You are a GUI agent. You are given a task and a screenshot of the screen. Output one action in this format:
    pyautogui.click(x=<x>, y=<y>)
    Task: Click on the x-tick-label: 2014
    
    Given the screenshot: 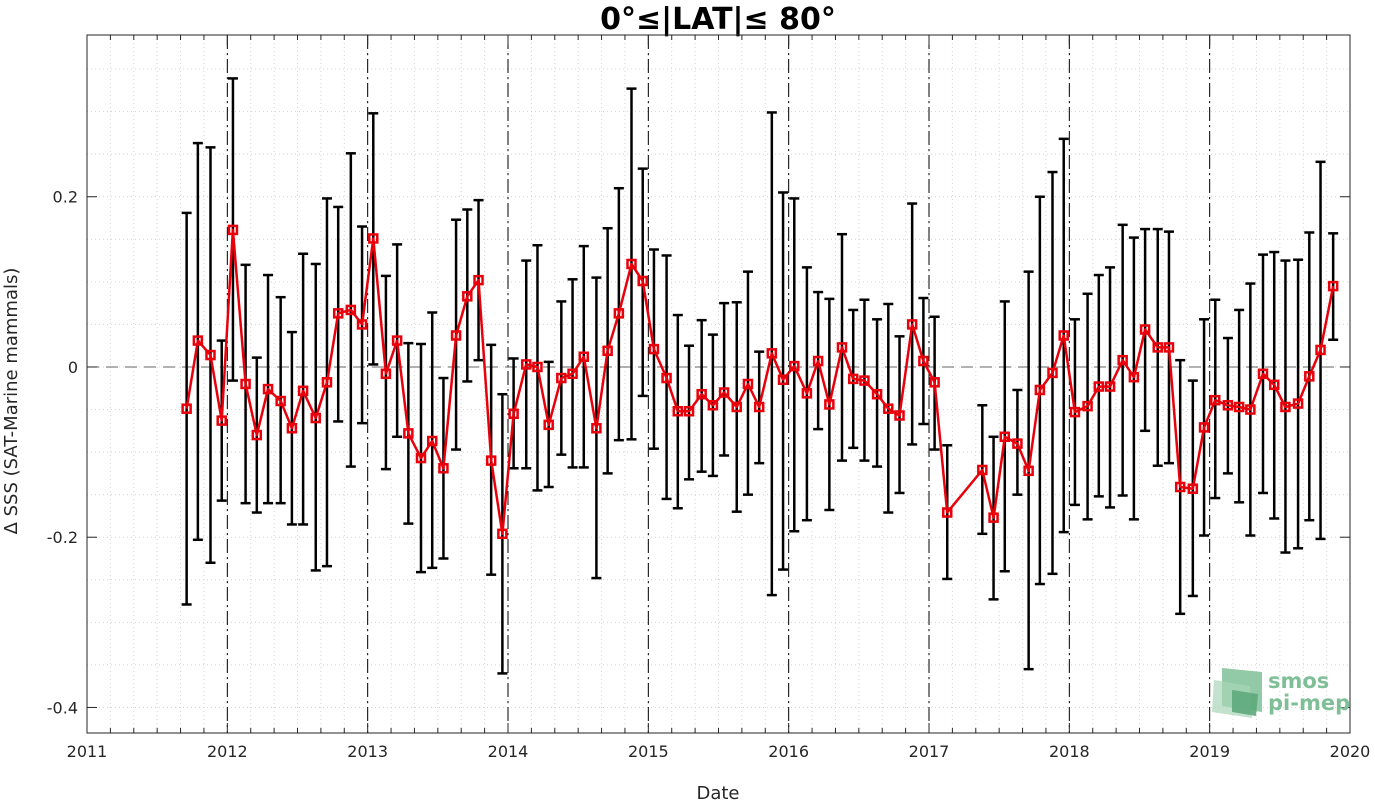 What is the action you would take?
    pyautogui.click(x=508, y=751)
    